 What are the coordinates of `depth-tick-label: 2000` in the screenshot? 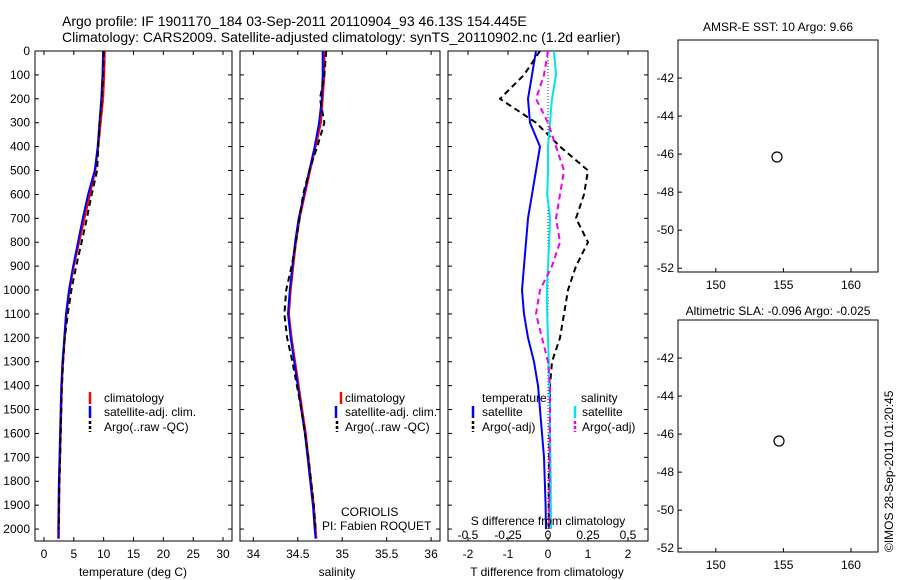 It's located at (16, 529).